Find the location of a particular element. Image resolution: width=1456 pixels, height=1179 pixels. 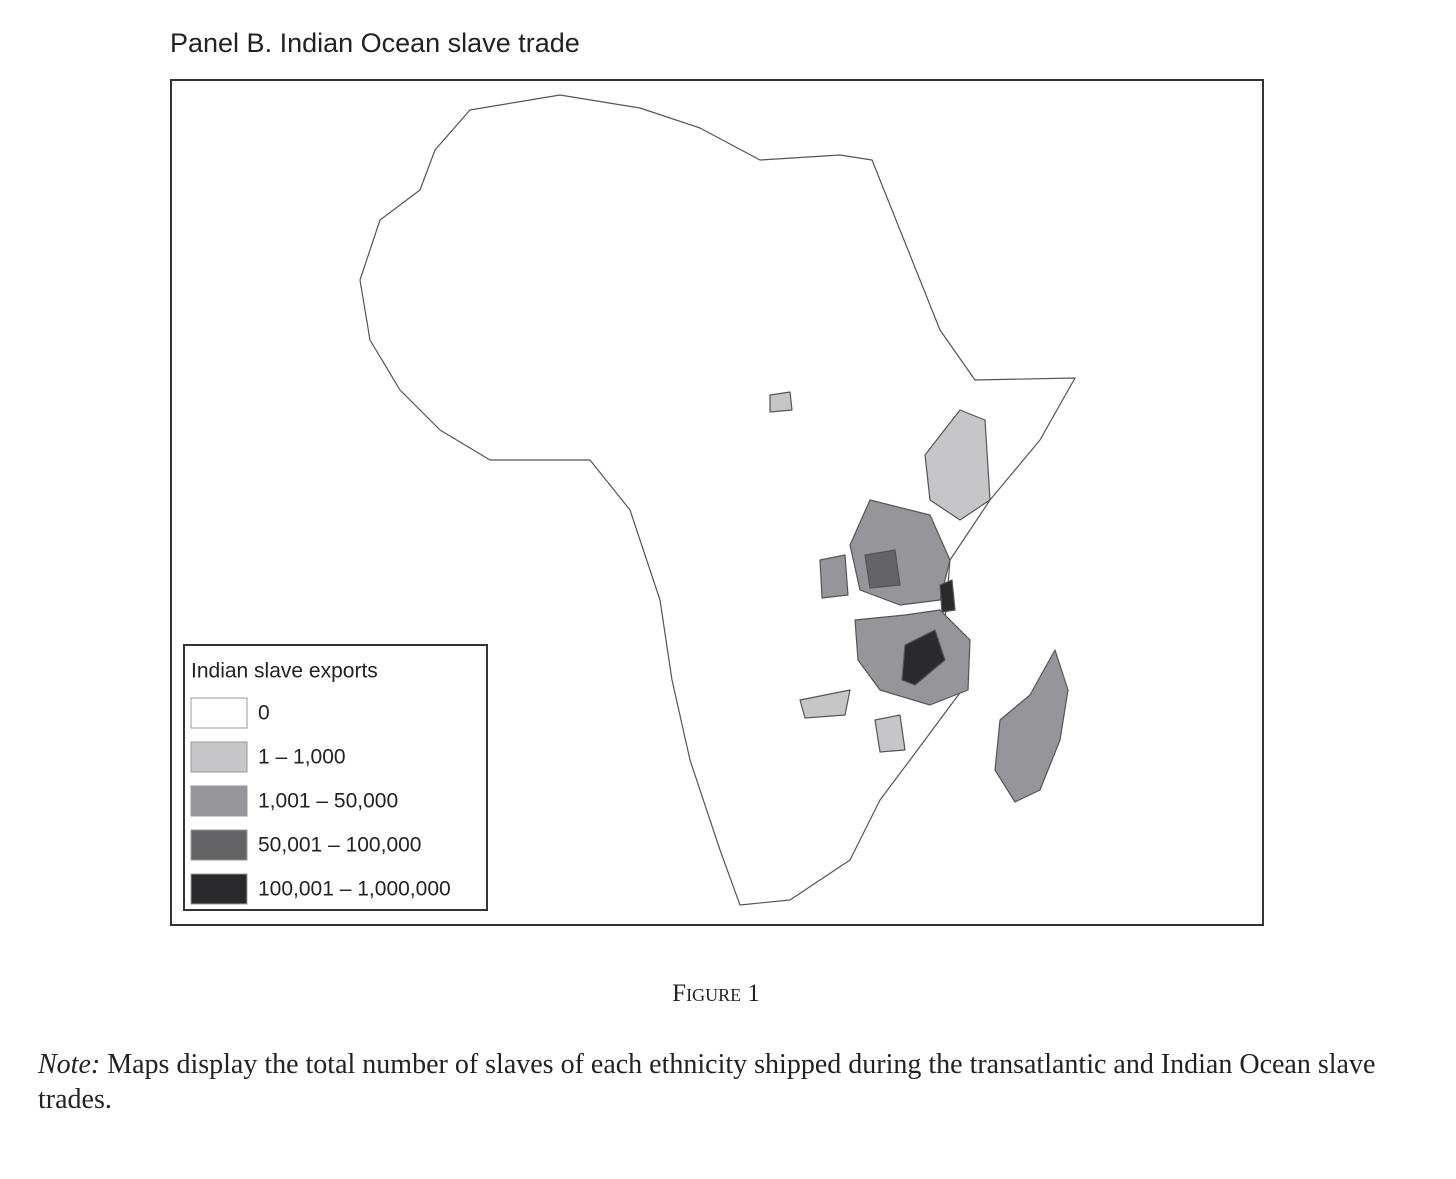

panel-title: Panel B. Indian Ocean slave trade is located at coordinates (375, 43).